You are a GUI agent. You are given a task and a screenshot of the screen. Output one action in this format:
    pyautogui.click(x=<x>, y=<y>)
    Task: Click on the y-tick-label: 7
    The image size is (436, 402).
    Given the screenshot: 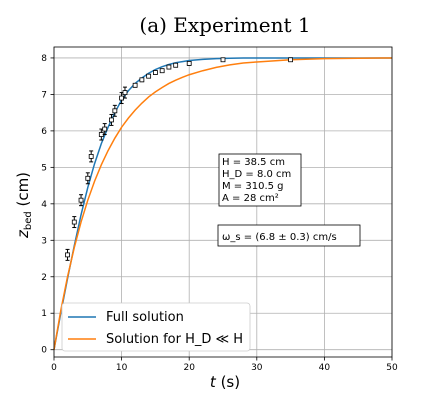 What is the action you would take?
    pyautogui.click(x=44, y=95)
    